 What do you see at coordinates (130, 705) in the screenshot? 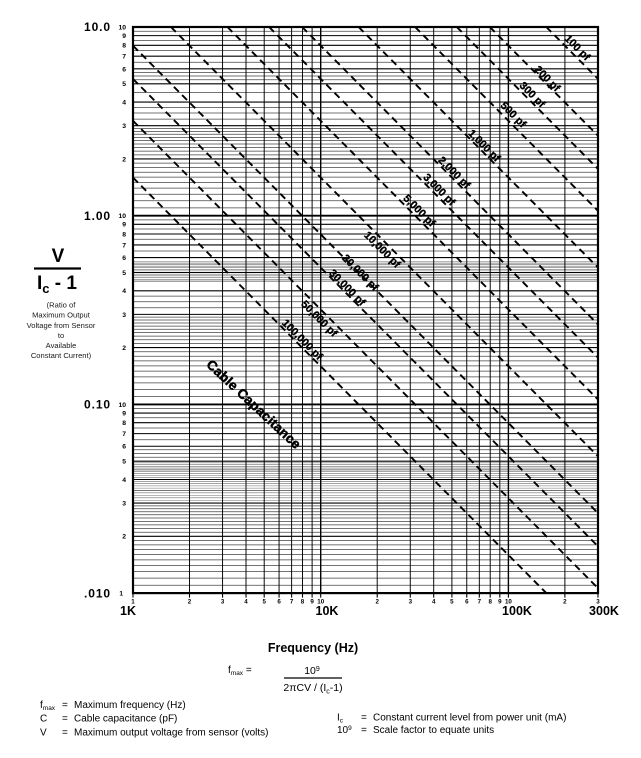
I see `svg-text: Maximum frequency (Hz)` at bounding box center [130, 705].